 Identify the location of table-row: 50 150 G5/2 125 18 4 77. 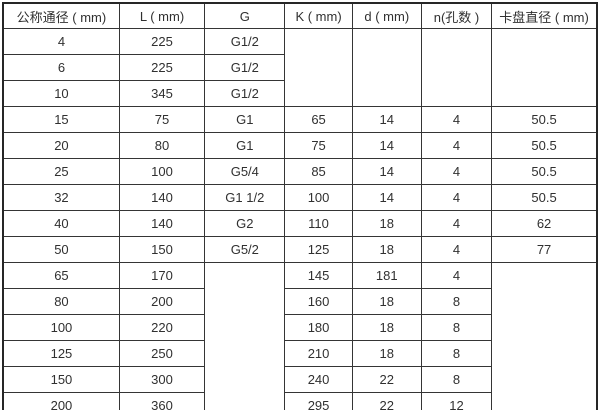
(300, 249).